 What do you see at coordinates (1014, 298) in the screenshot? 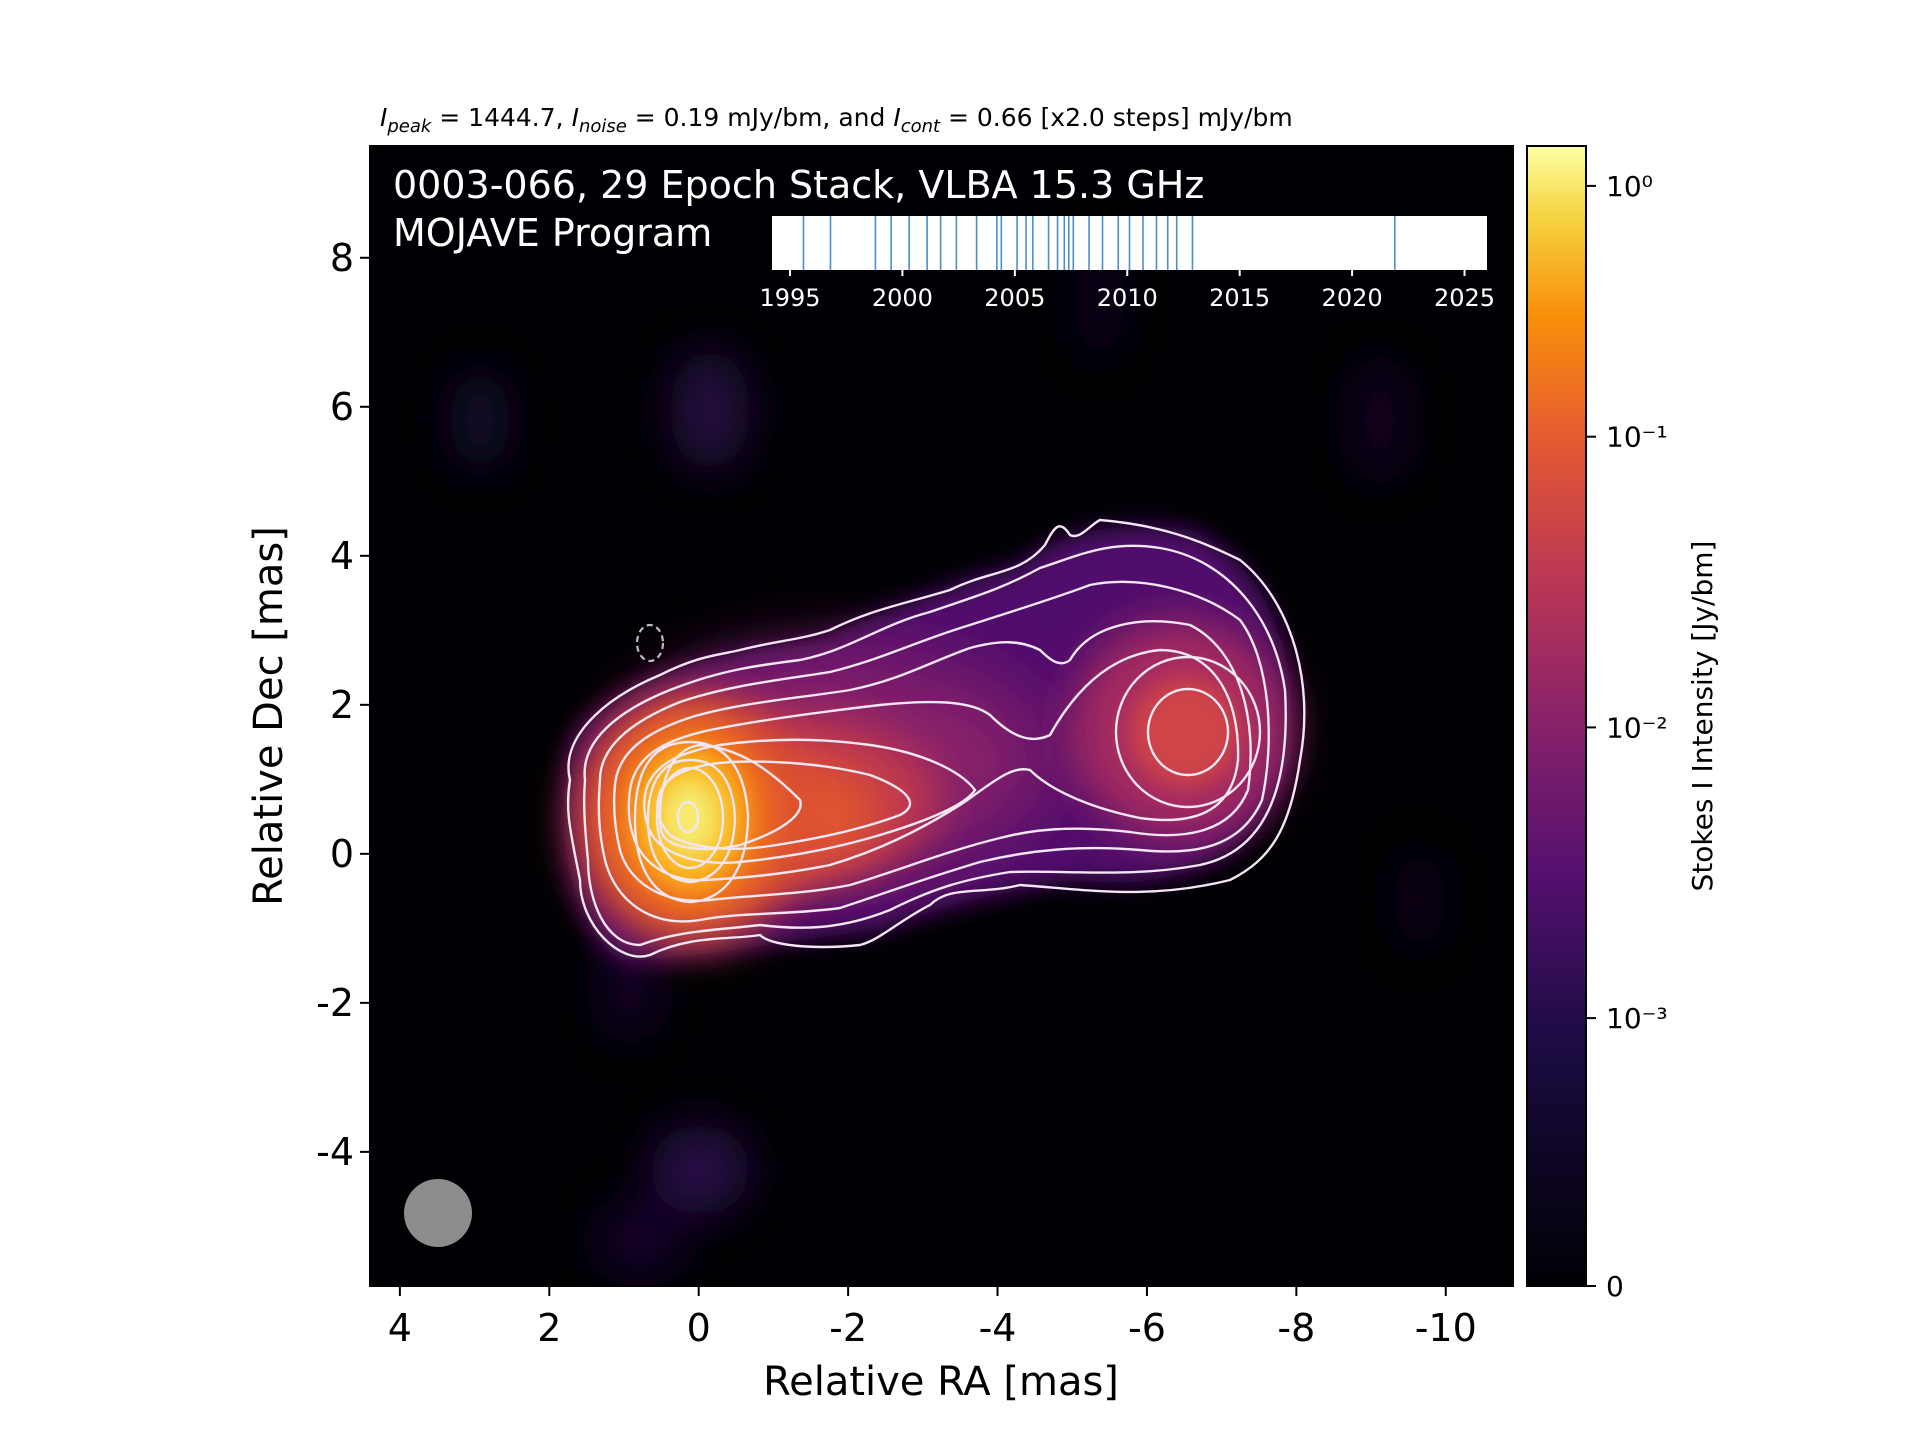
I see `timeline-tick-label: 2005` at bounding box center [1014, 298].